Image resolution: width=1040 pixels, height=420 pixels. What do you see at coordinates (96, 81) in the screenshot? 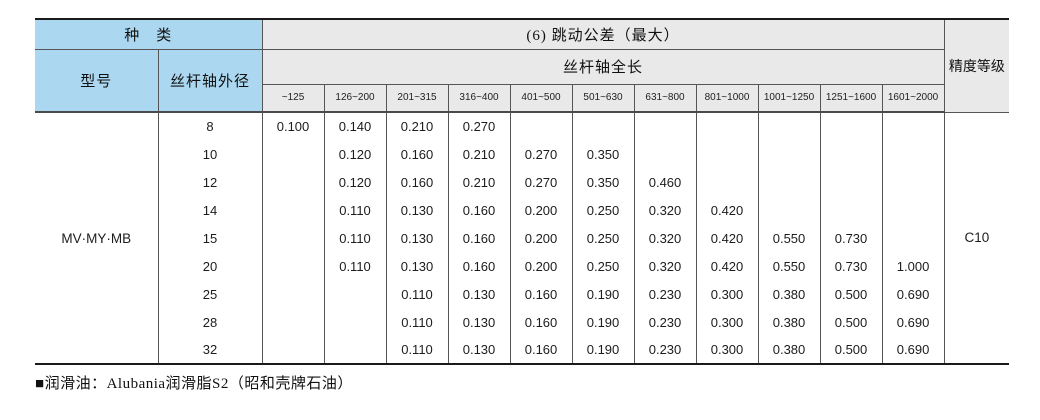
I see `model-header-cell: 型号` at bounding box center [96, 81].